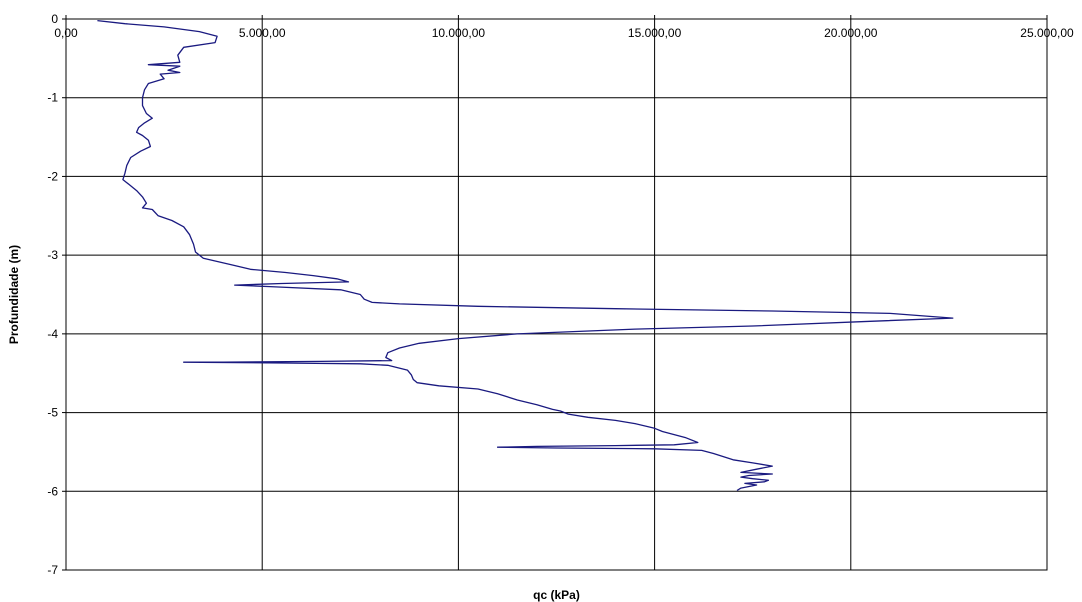 The height and width of the screenshot is (602, 1082). What do you see at coordinates (1047, 33) in the screenshot?
I see `x-tick-label: 25.000,00` at bounding box center [1047, 33].